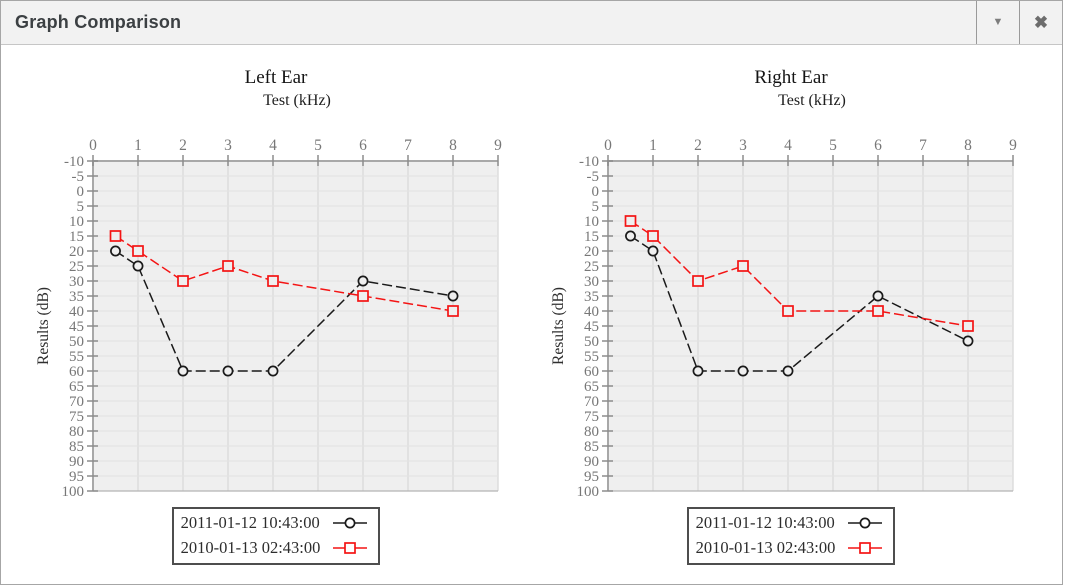 This screenshot has height=587, width=1065. I want to click on window-title: Graph Comparison, so click(98, 22).